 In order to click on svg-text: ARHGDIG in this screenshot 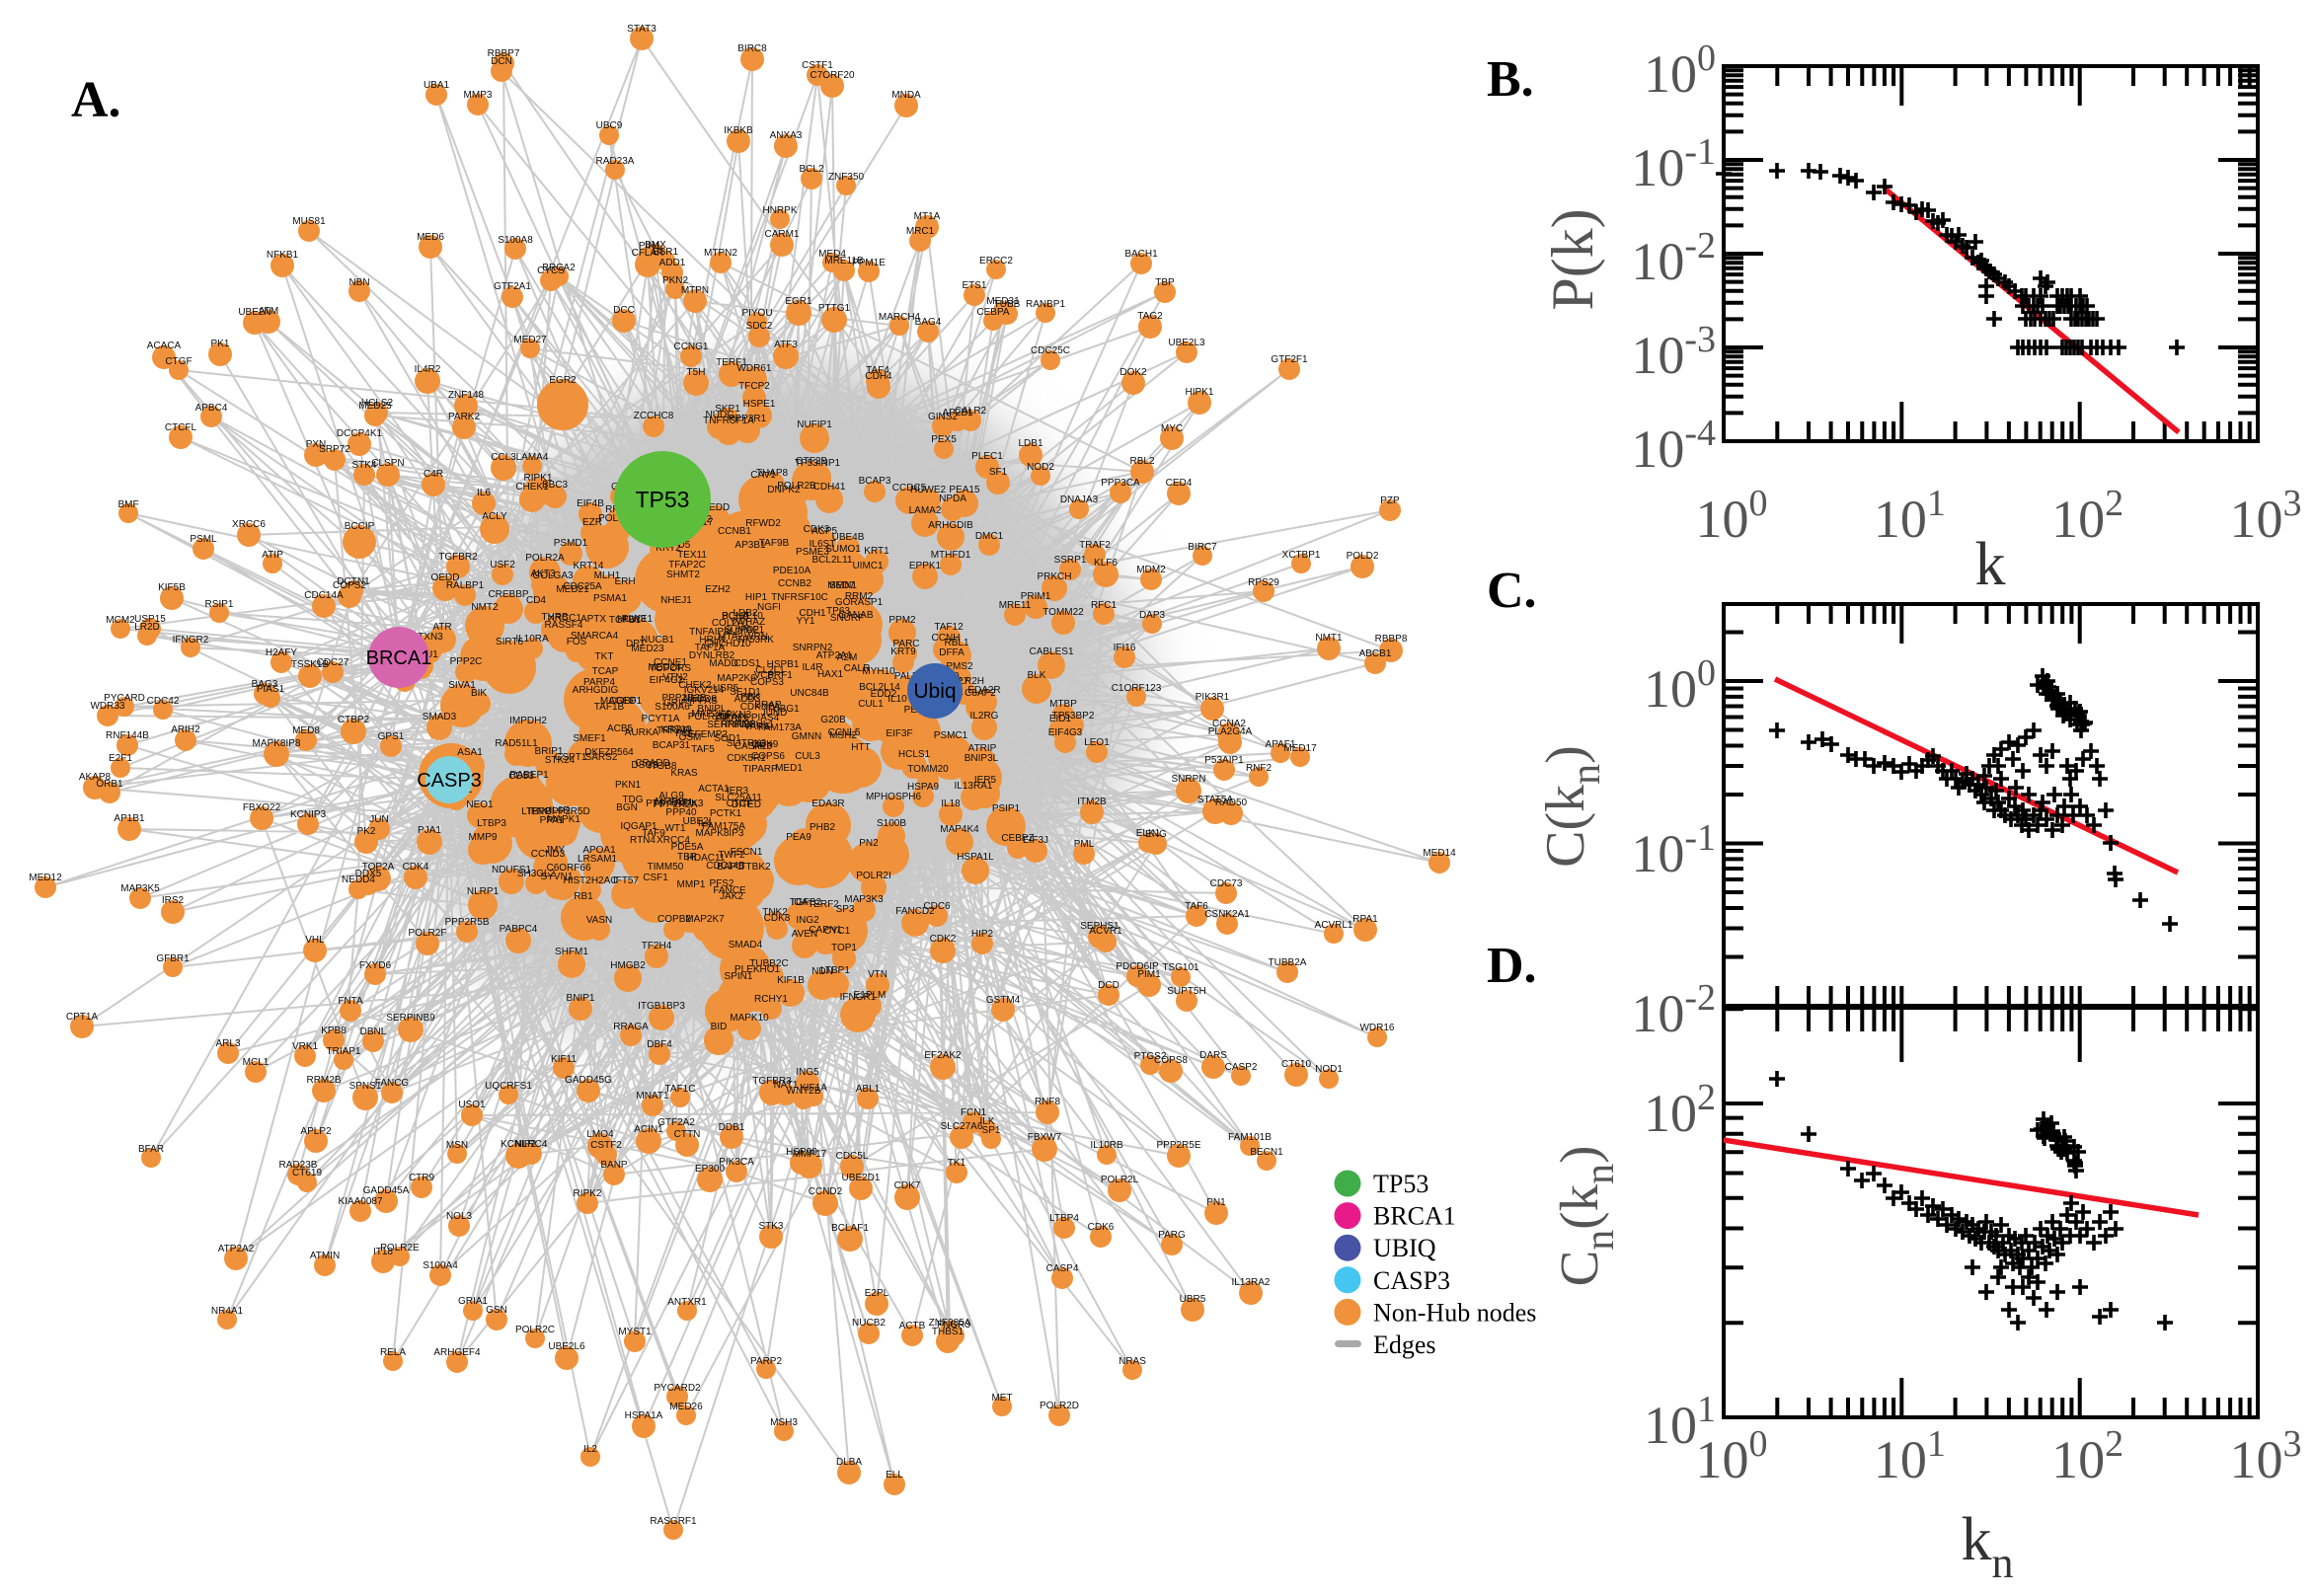, I will do `click(596, 690)`.